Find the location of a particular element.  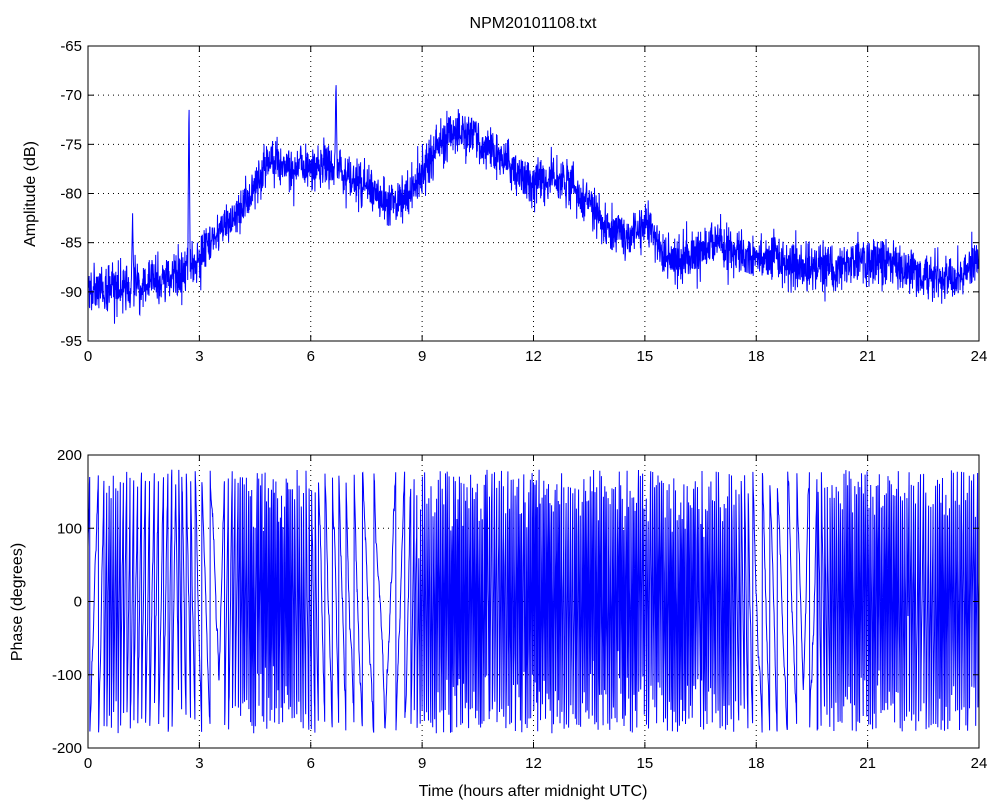

y-tick-label: -200 is located at coordinates (67, 748).